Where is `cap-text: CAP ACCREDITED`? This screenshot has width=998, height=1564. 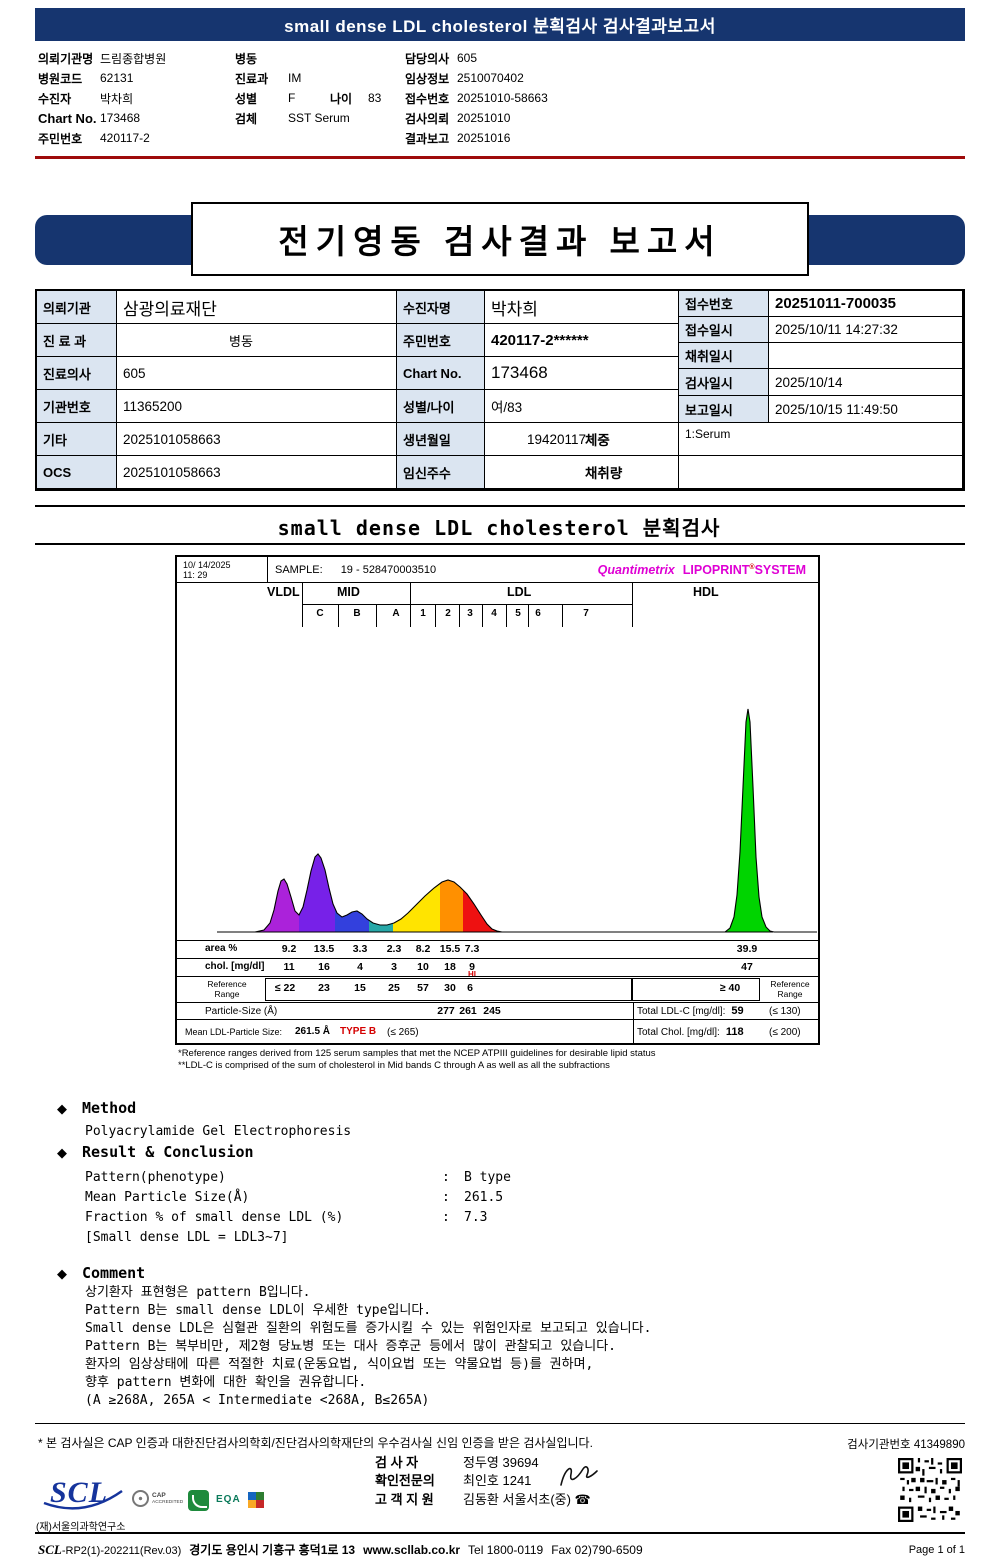
cap-text: CAP ACCREDITED is located at coordinates (167, 1499).